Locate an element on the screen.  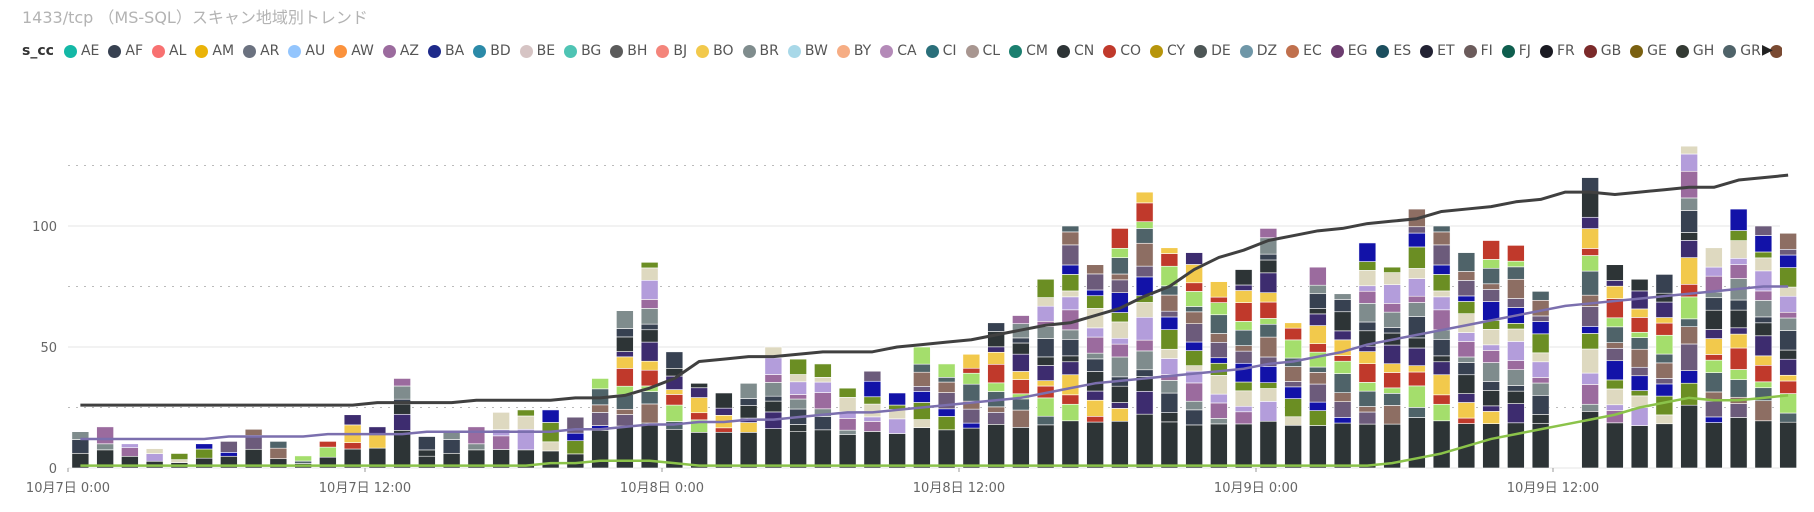
legend-item-de: DE is located at coordinates (1212, 51).